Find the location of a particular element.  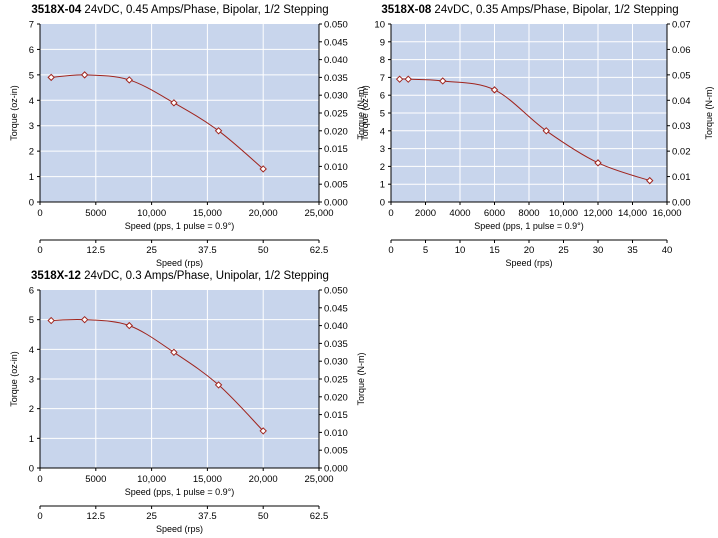

x2-tick-label: 62.5 is located at coordinates (319, 250).